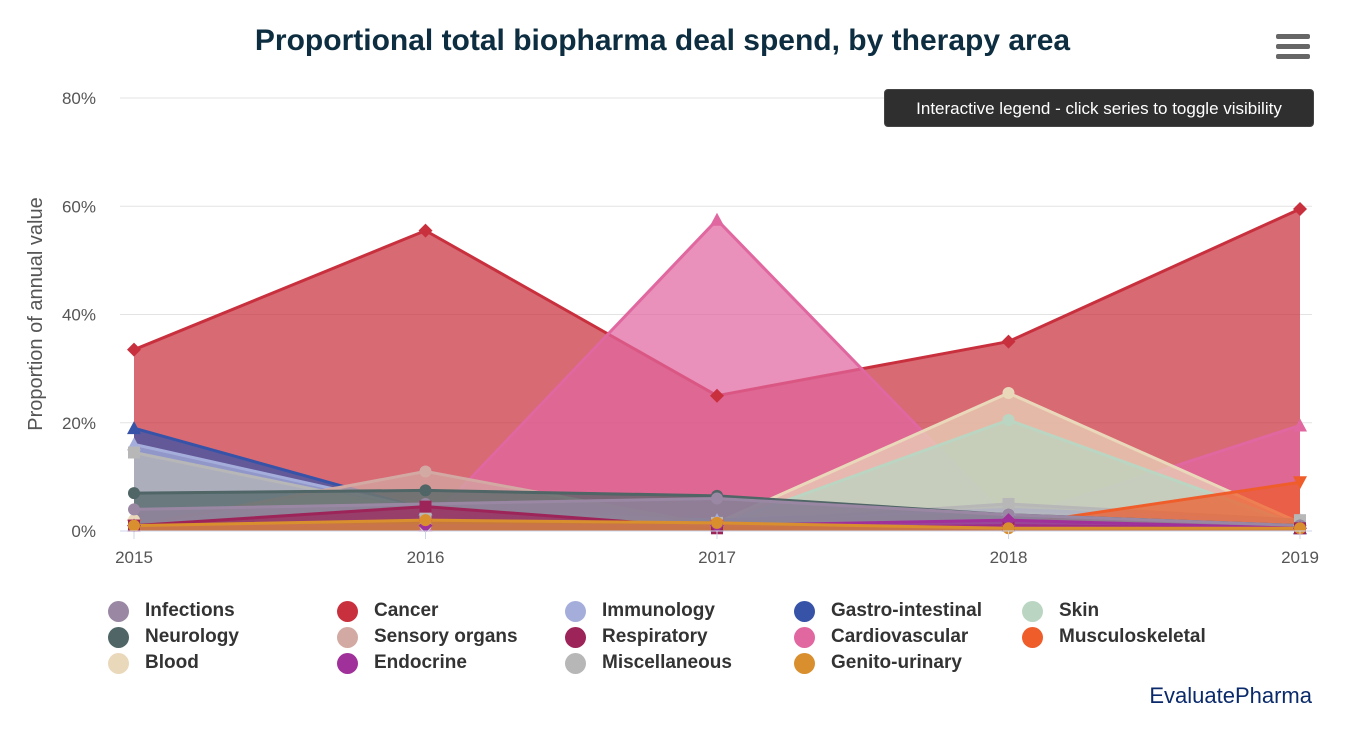 This screenshot has width=1350, height=740. Describe the element at coordinates (36, 314) in the screenshot. I see `y-axis-label: Proportion of annual value` at that location.